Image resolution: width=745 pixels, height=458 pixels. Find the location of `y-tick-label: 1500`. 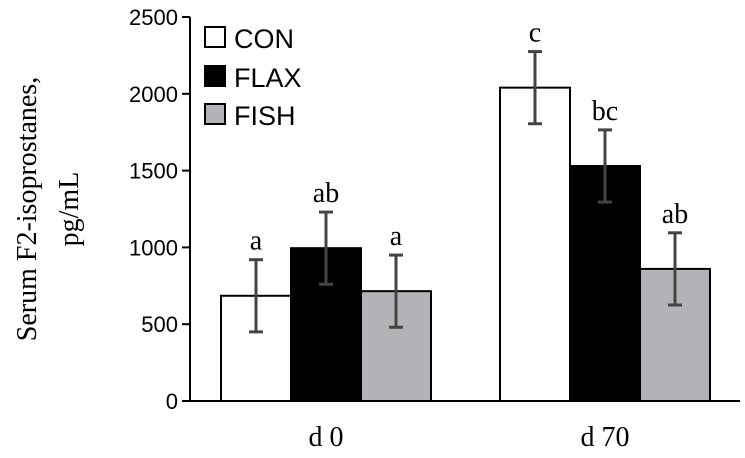

y-tick-label: 1500 is located at coordinates (153, 171).